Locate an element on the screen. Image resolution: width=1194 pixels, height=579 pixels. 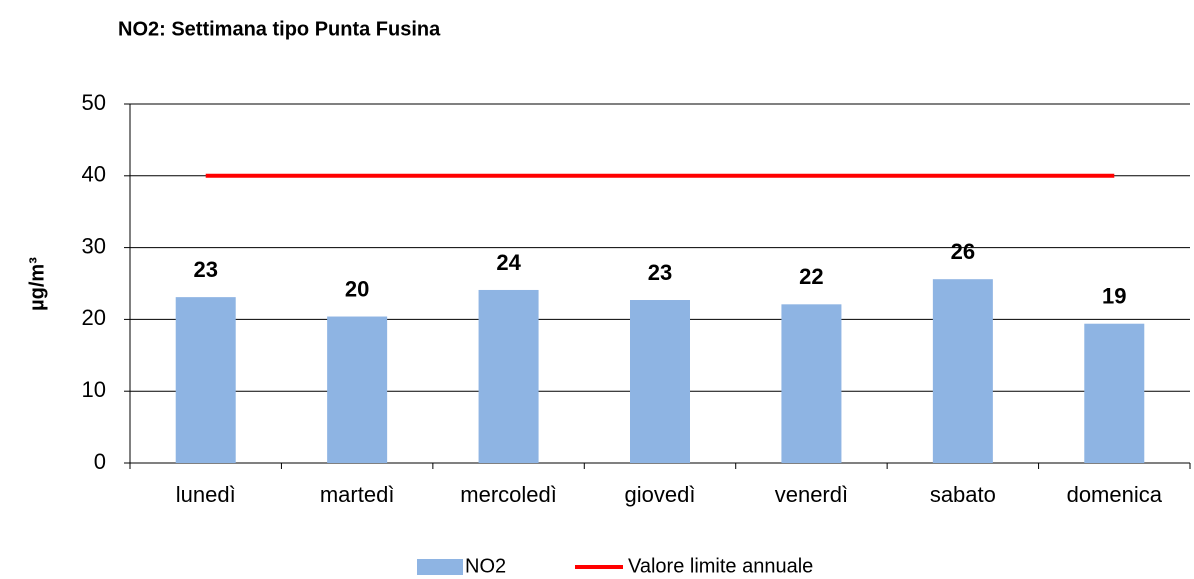
y-tick-label: 10 is located at coordinates (94, 389).